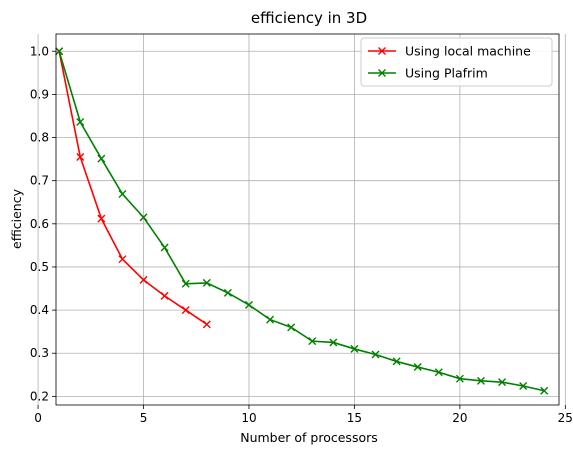  I want to click on y-tick-label-0: 0.2, so click(39, 396).